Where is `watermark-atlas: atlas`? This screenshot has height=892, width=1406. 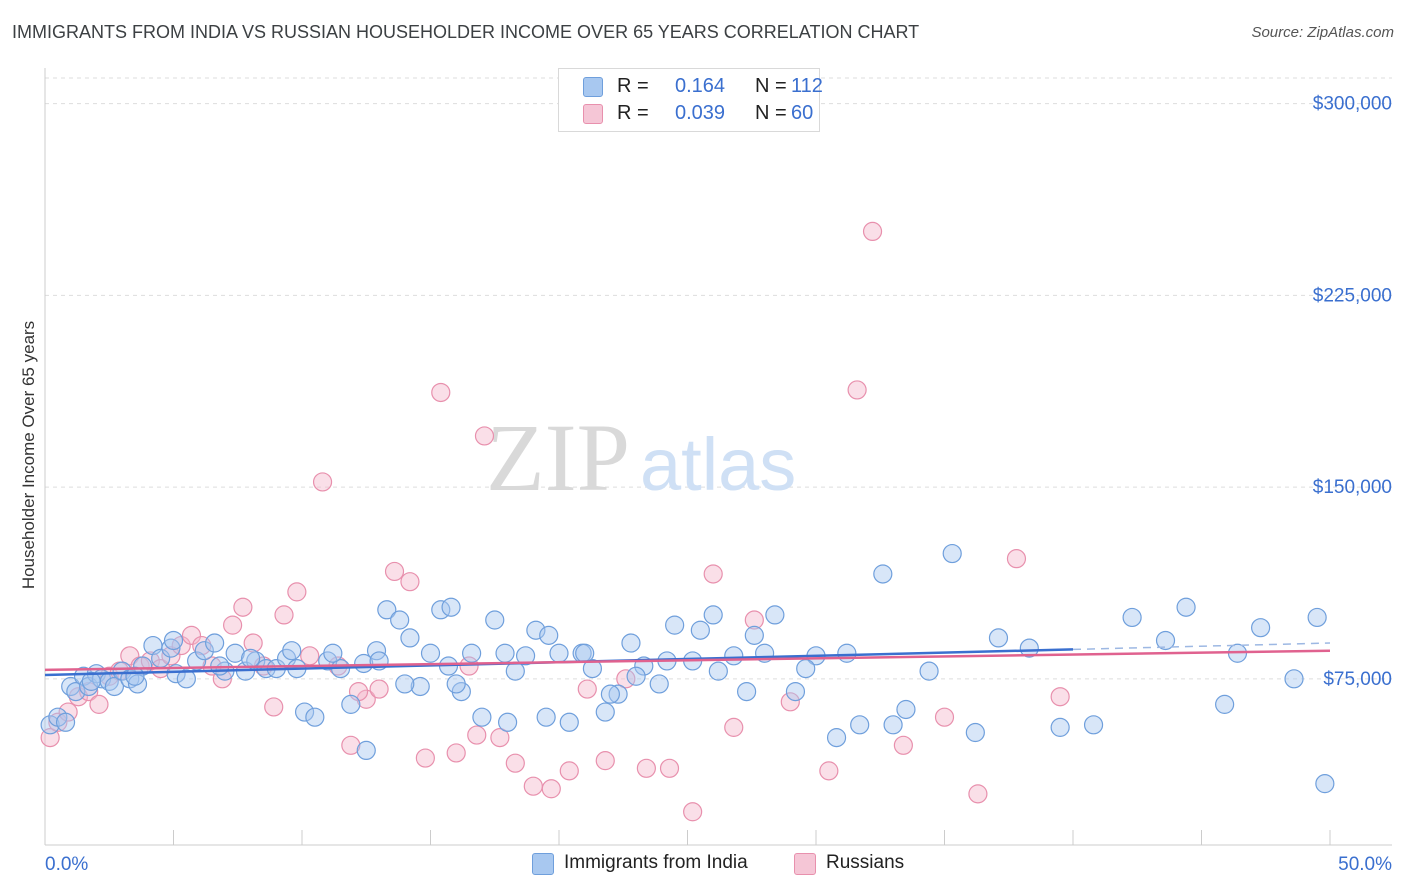 watermark-atlas: atlas is located at coordinates (718, 464).